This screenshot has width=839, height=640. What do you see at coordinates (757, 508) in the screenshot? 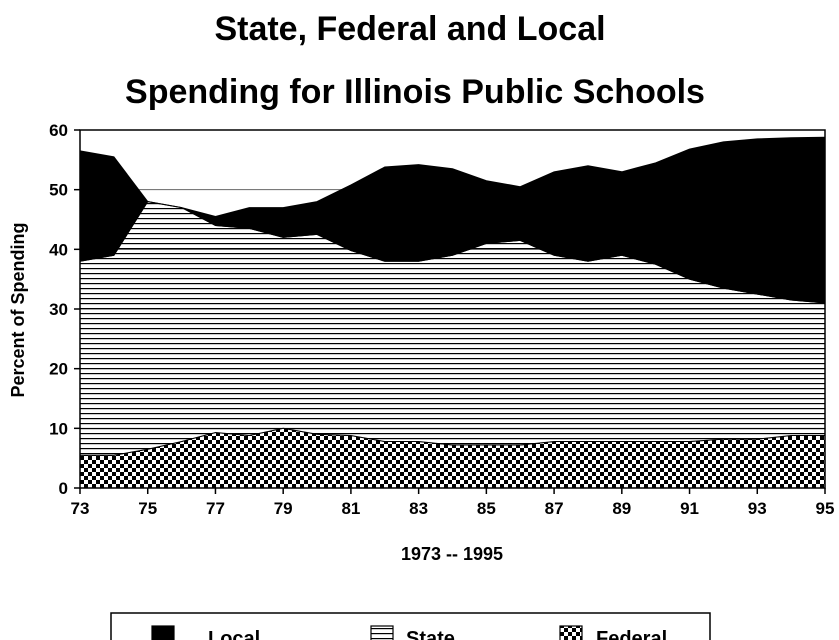
I see `x-tick-label: 93` at bounding box center [757, 508].